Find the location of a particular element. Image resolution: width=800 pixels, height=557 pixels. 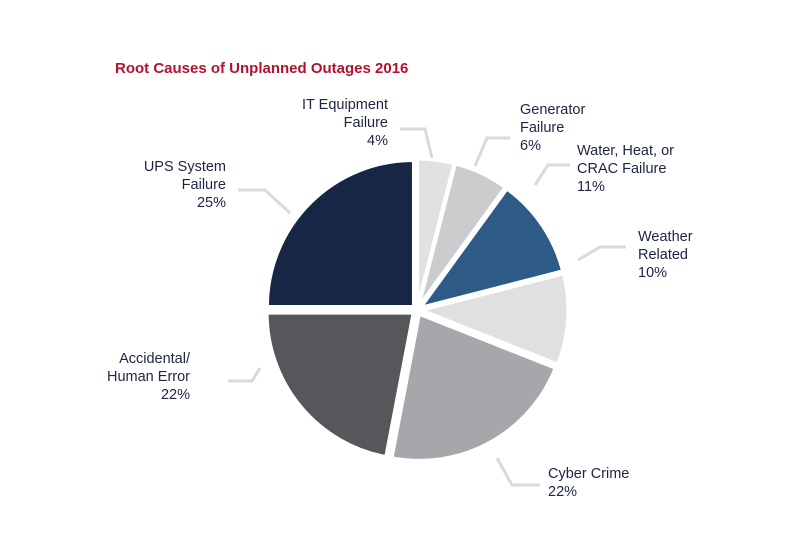

label-it-equipment: IT Equipment Failure 4% is located at coordinates (345, 123).